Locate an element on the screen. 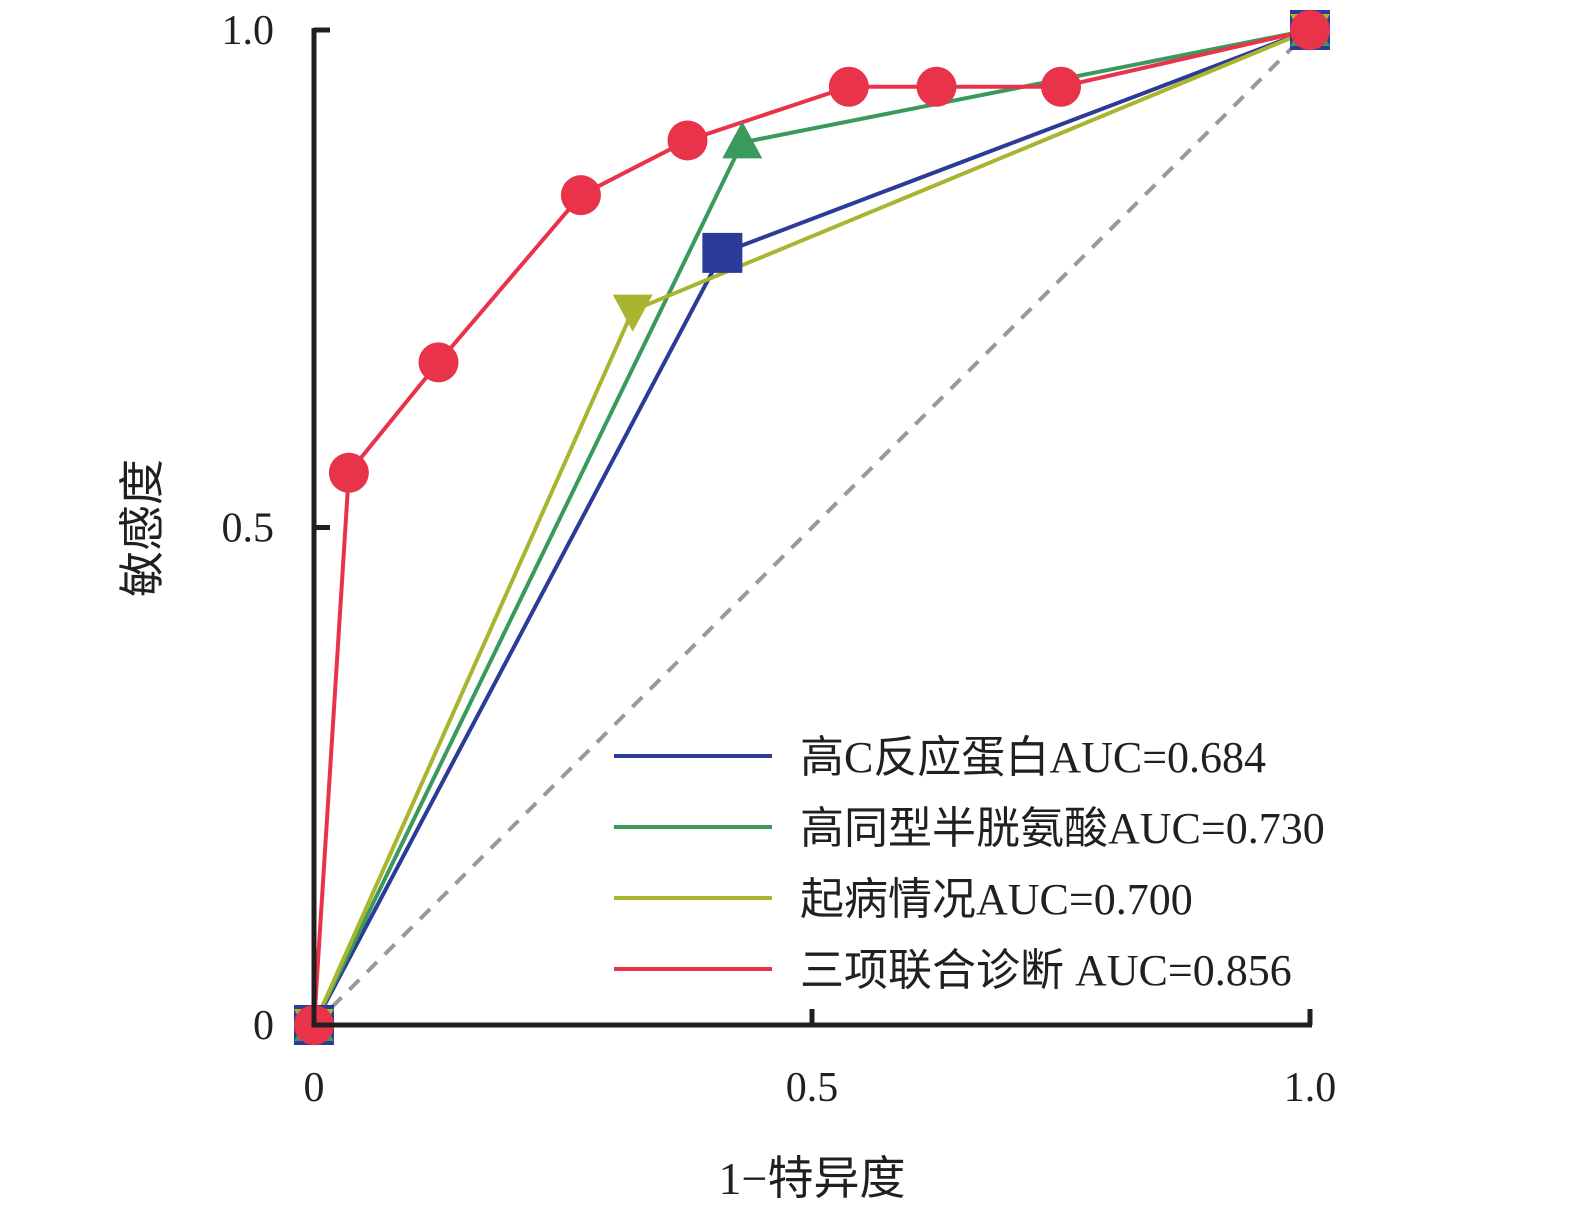 The image size is (1575, 1218). x-tick-label-2: 1.0 is located at coordinates (1310, 1088).